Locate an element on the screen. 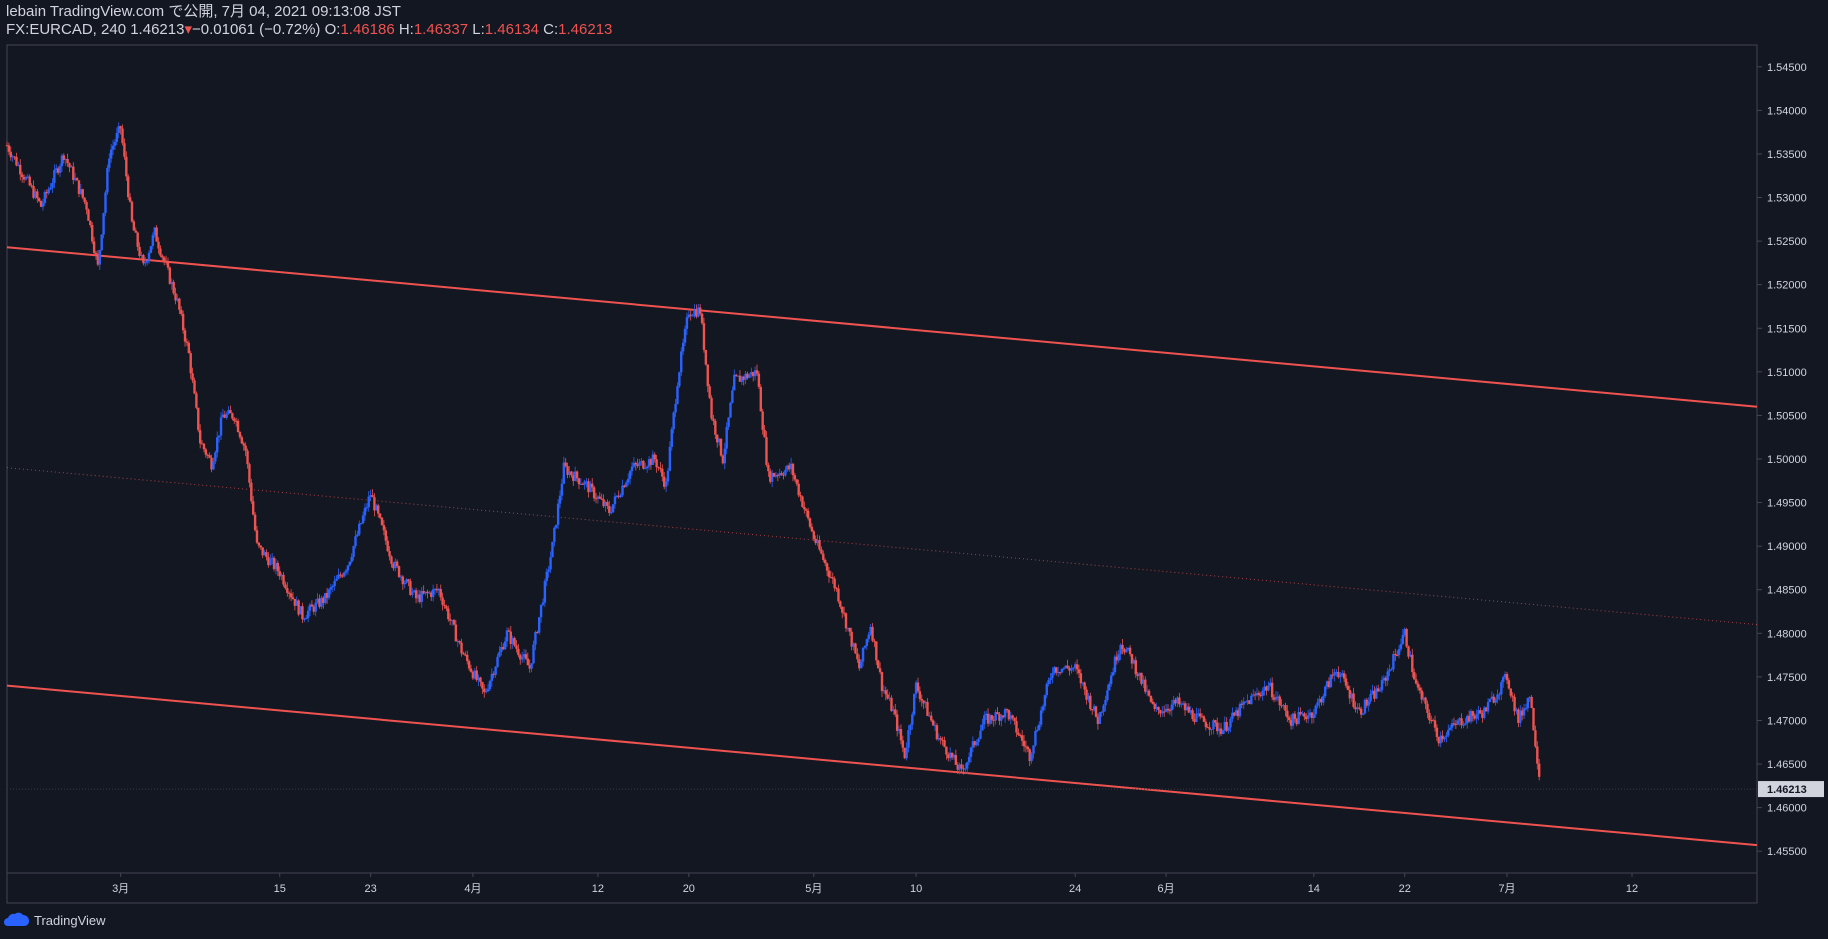 The image size is (1828, 939). low-value: 1.46134 is located at coordinates (511, 29).